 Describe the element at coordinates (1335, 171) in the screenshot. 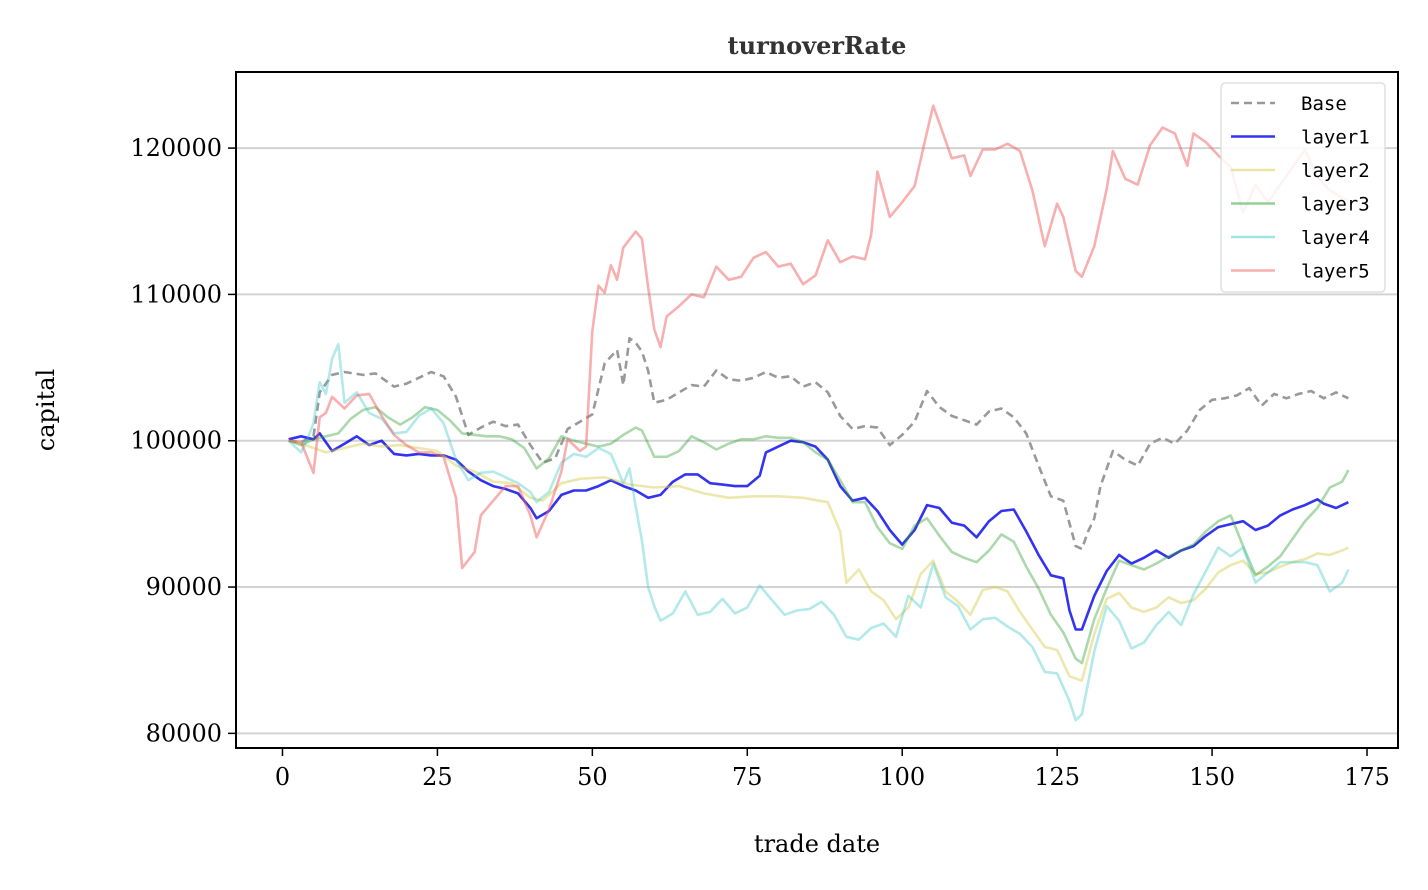

I see `legend-label-layer2: layer2` at that location.